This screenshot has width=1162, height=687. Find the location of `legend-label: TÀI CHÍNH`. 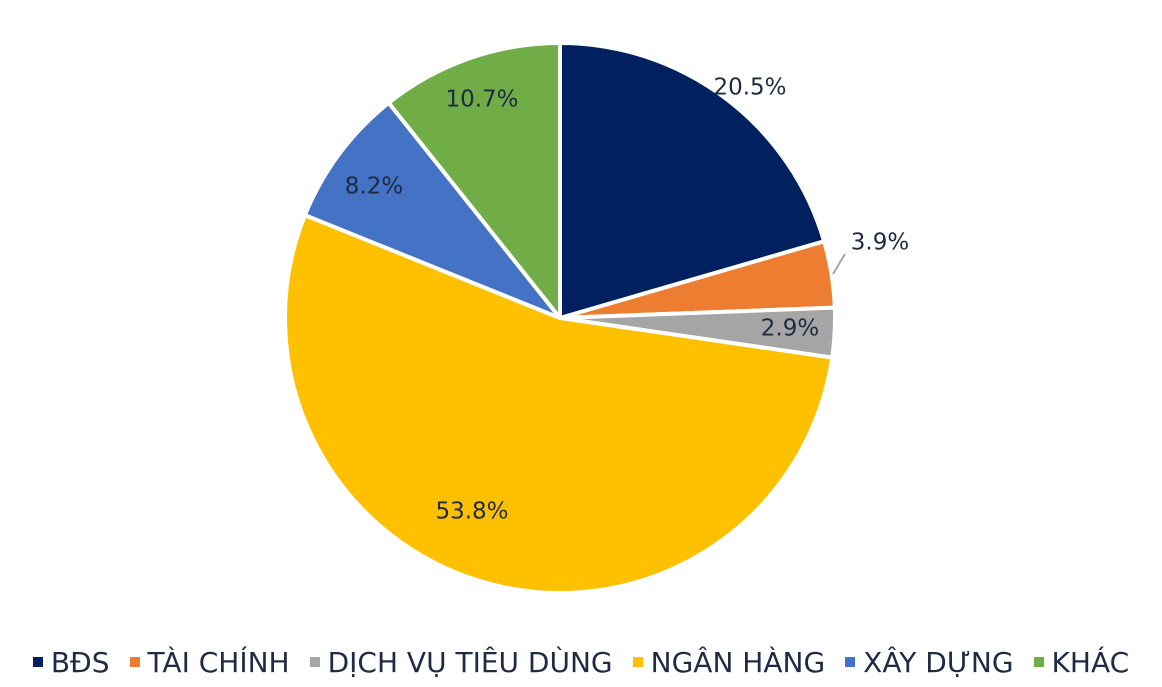

legend-label: TÀI CHÍNH is located at coordinates (218, 662).